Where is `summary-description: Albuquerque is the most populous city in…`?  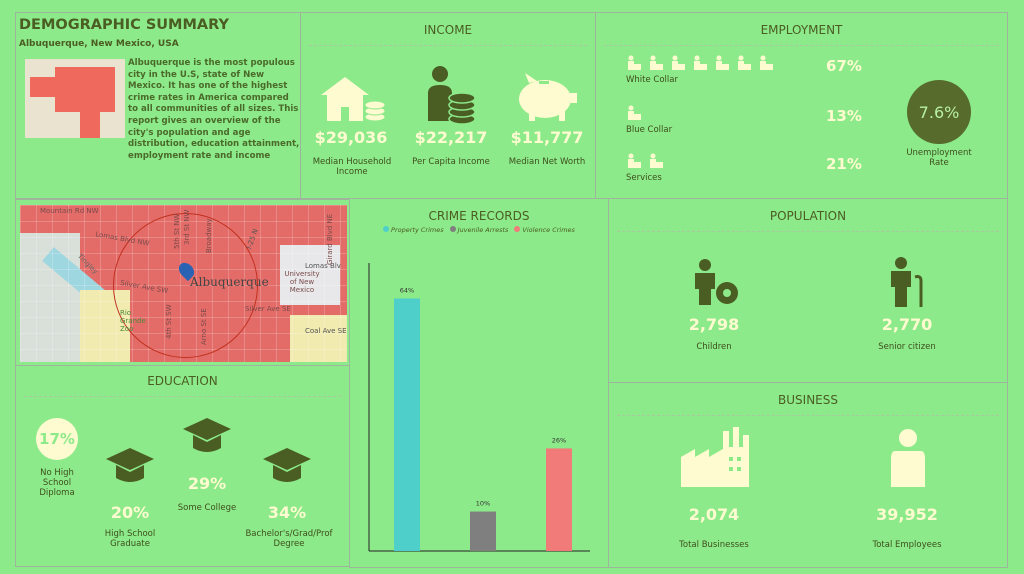
summary-description: Albuquerque is the most populous city in… is located at coordinates (214, 109).